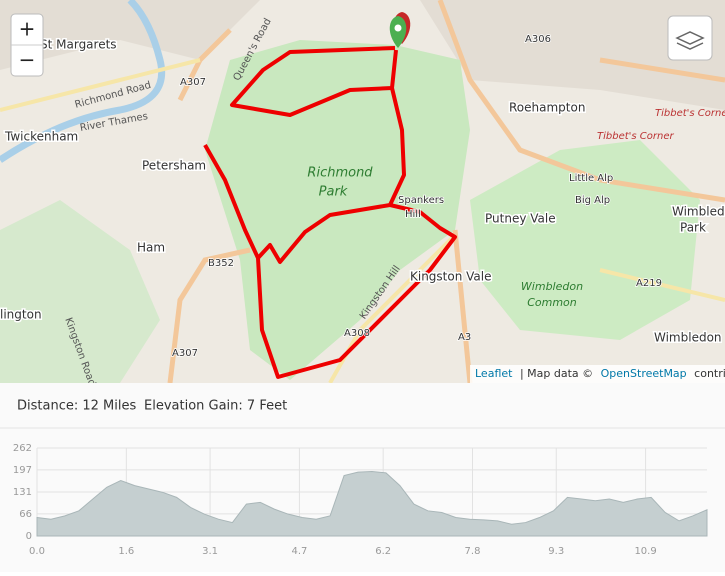 Image resolution: width=725 pixels, height=576 pixels. I want to click on road-label: A3, so click(464, 337).